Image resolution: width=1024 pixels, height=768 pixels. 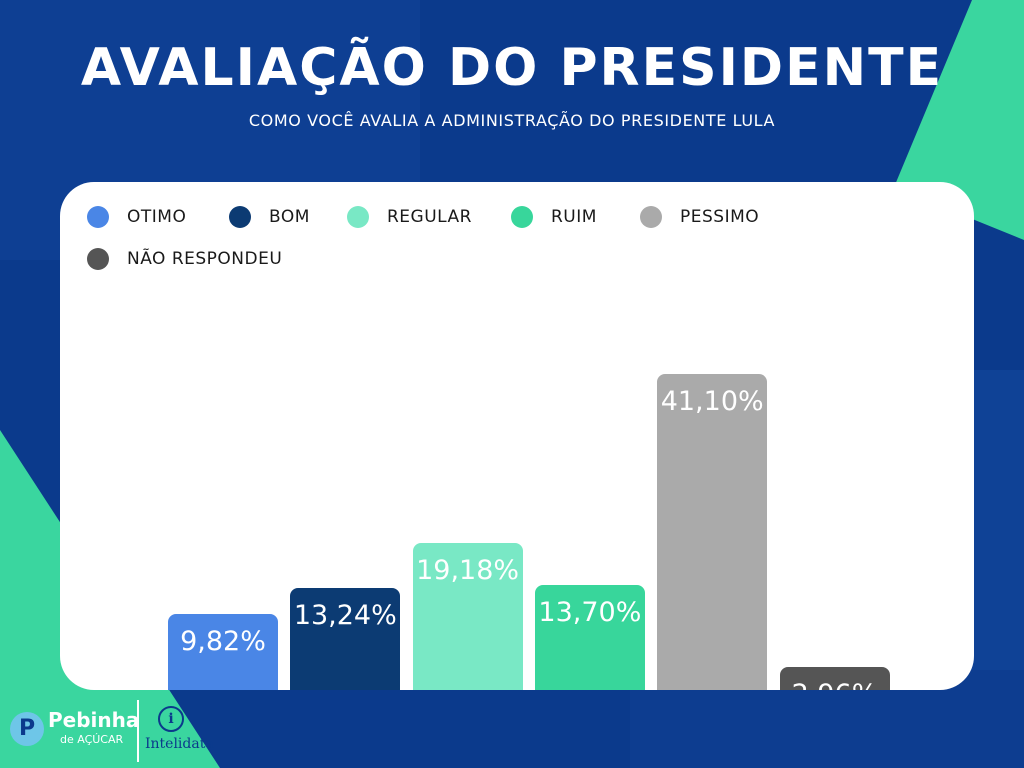 What do you see at coordinates (92, 739) in the screenshot?
I see `pebinha-logo-tagline: de AÇÚCAR` at bounding box center [92, 739].